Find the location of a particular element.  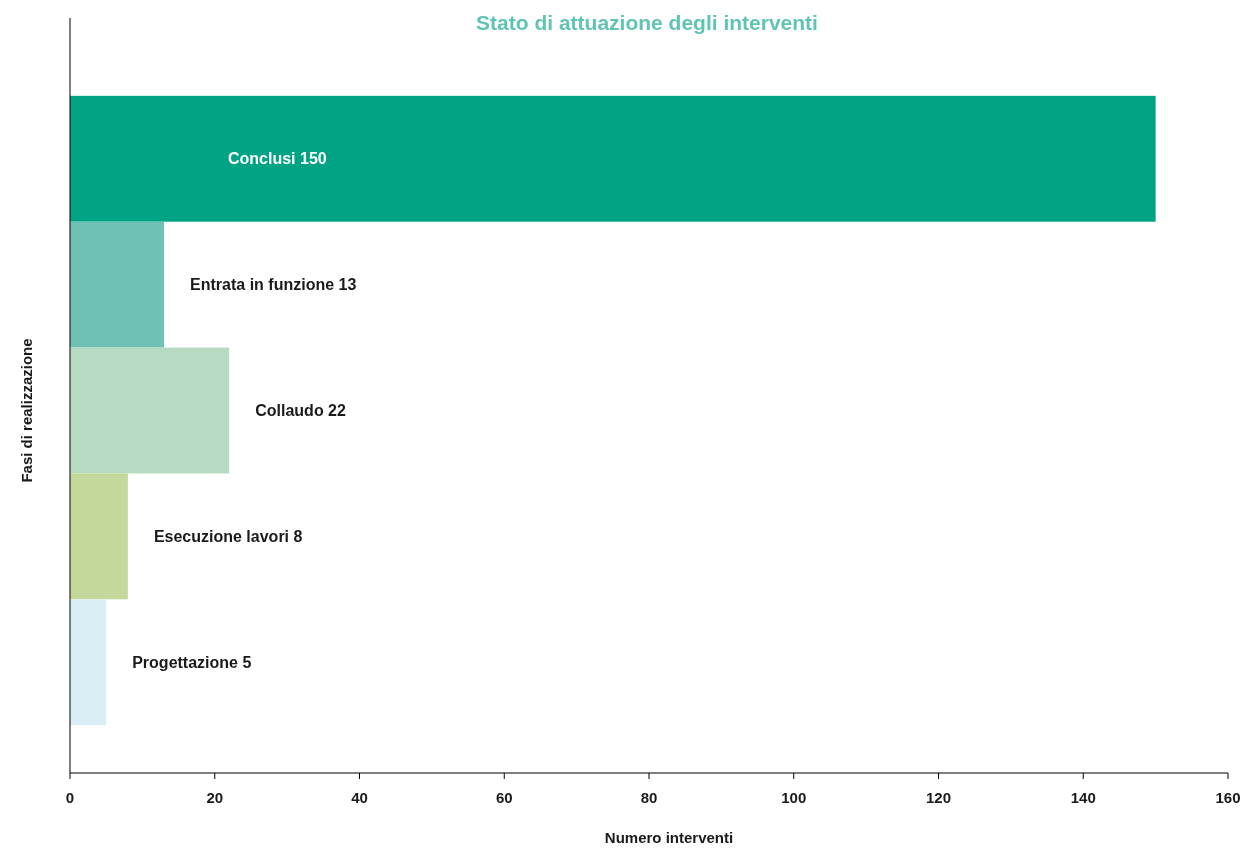

y-tick-label: Progettazione 5 is located at coordinates (192, 662).